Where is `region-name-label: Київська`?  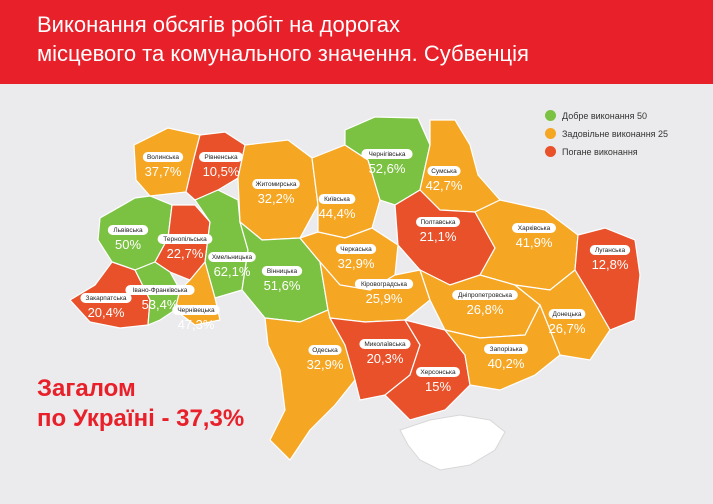
region-name-label: Київська is located at coordinates (337, 199).